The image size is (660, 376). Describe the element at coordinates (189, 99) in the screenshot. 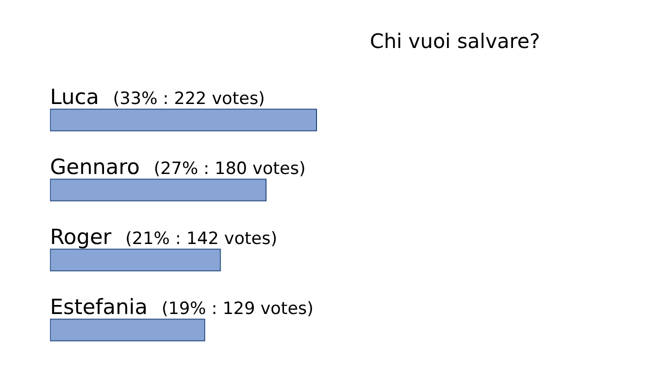

I see `data-label: (33% : 222 votes)` at that location.